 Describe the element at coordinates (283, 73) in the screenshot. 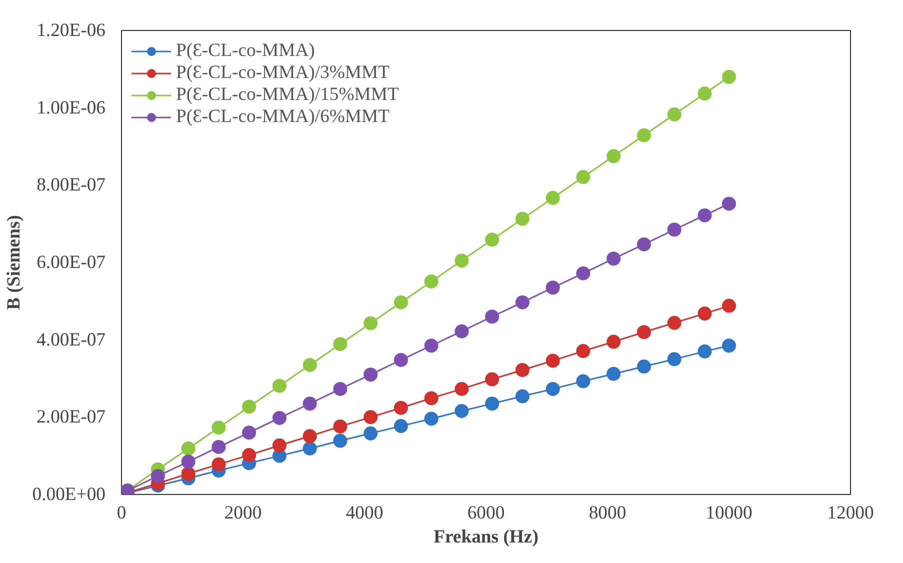

I see `legend-label: P(Ɛ-CL-co-MMA)/3%MMT` at that location.